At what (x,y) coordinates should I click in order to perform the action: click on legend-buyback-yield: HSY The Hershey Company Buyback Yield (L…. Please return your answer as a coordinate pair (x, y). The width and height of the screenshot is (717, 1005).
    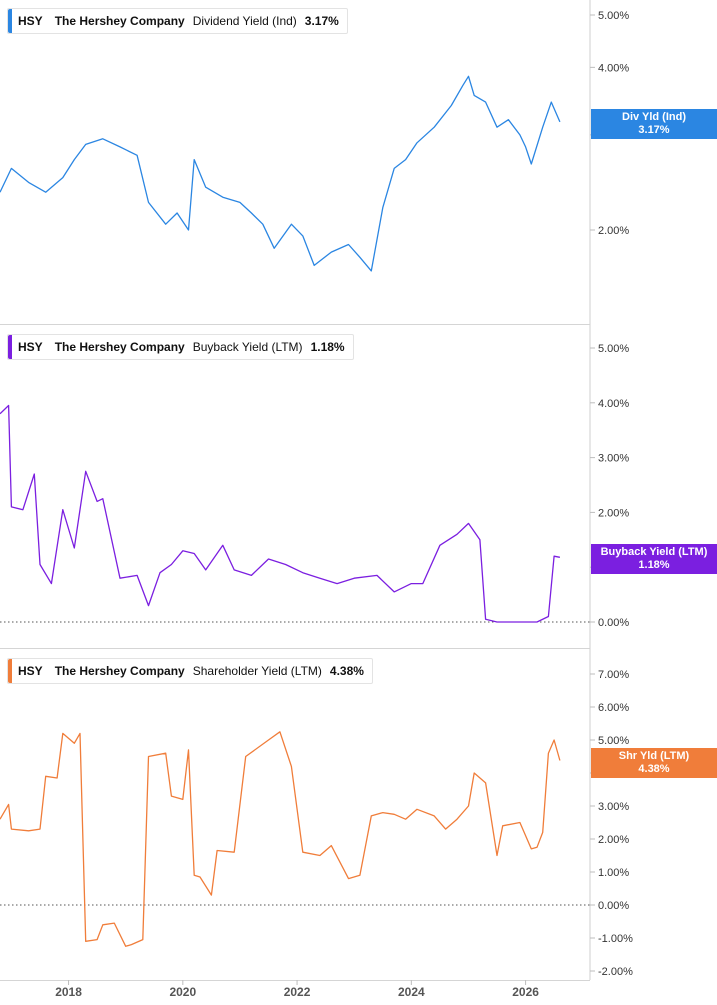
    Looking at the image, I should click on (180, 347).